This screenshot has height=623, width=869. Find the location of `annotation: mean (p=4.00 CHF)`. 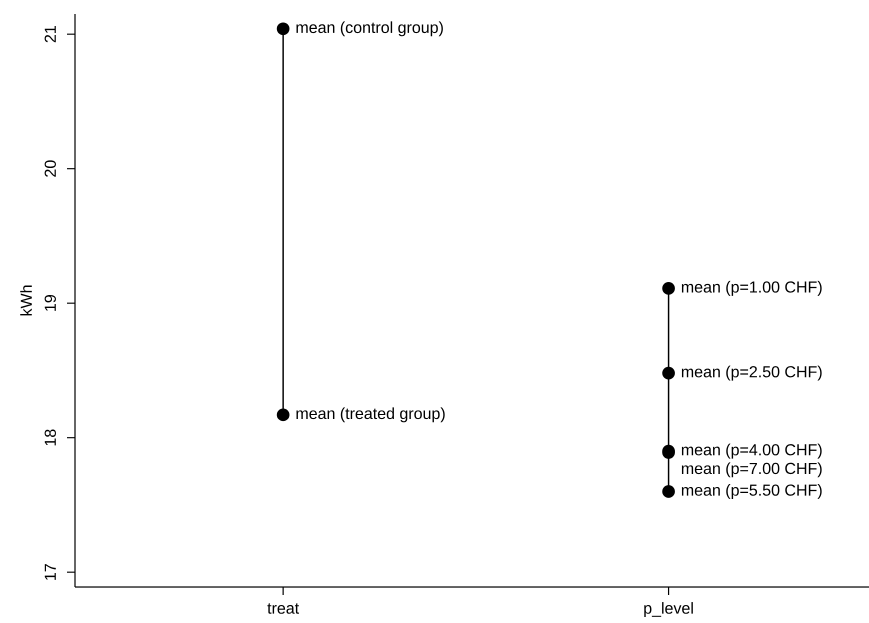

annotation: mean (p=4.00 CHF) is located at coordinates (752, 451).